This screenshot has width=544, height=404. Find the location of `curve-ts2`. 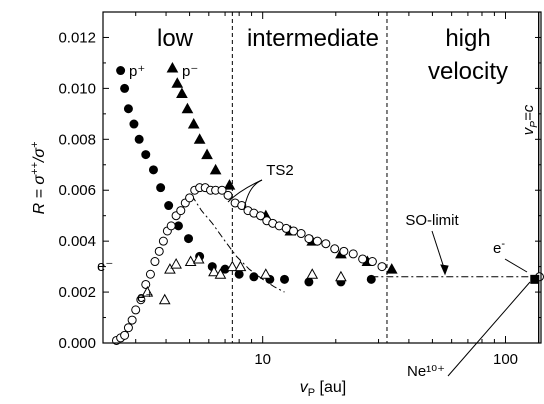

curve-ts2 is located at coordinates (238, 244).